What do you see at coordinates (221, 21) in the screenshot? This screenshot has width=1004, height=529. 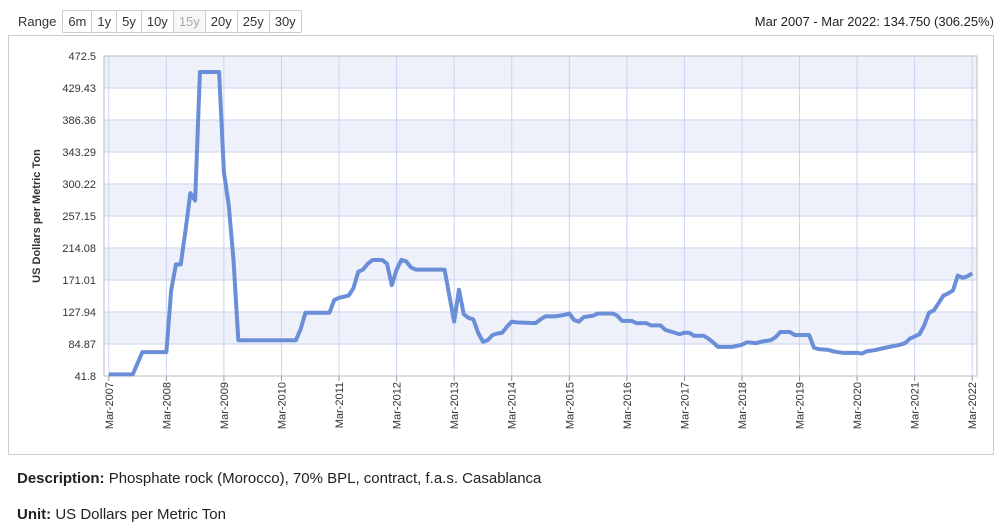 I see `range-button: 20y` at bounding box center [221, 21].